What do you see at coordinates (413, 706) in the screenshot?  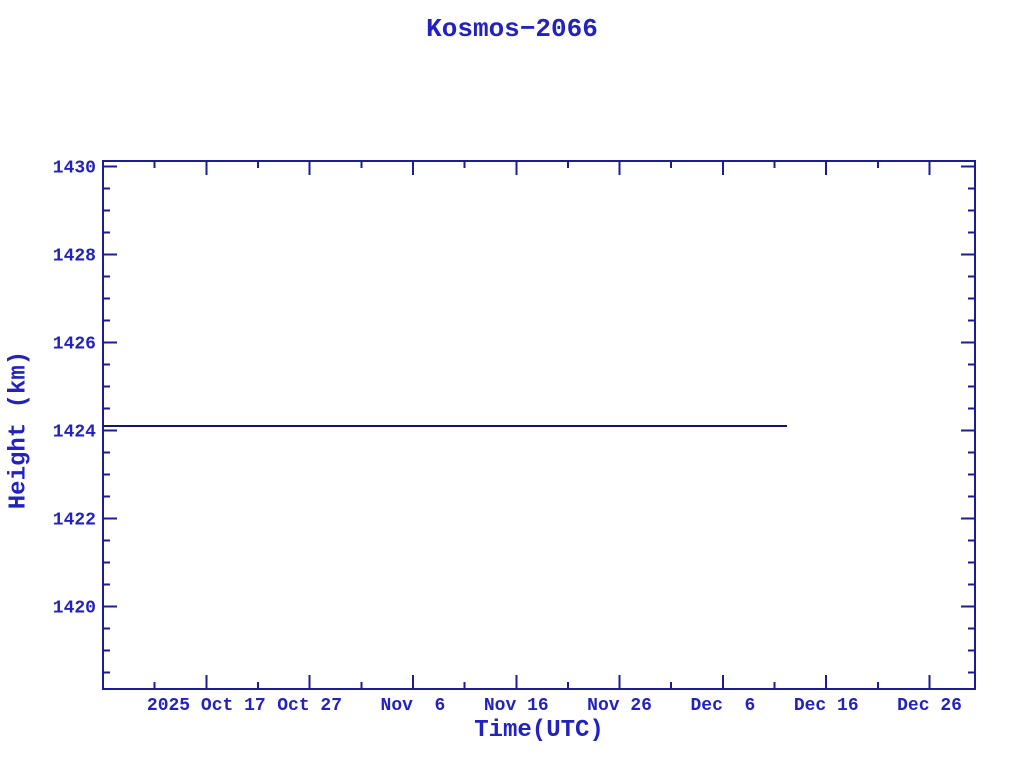 I see `x-tick-label: Nov 6` at bounding box center [413, 706].